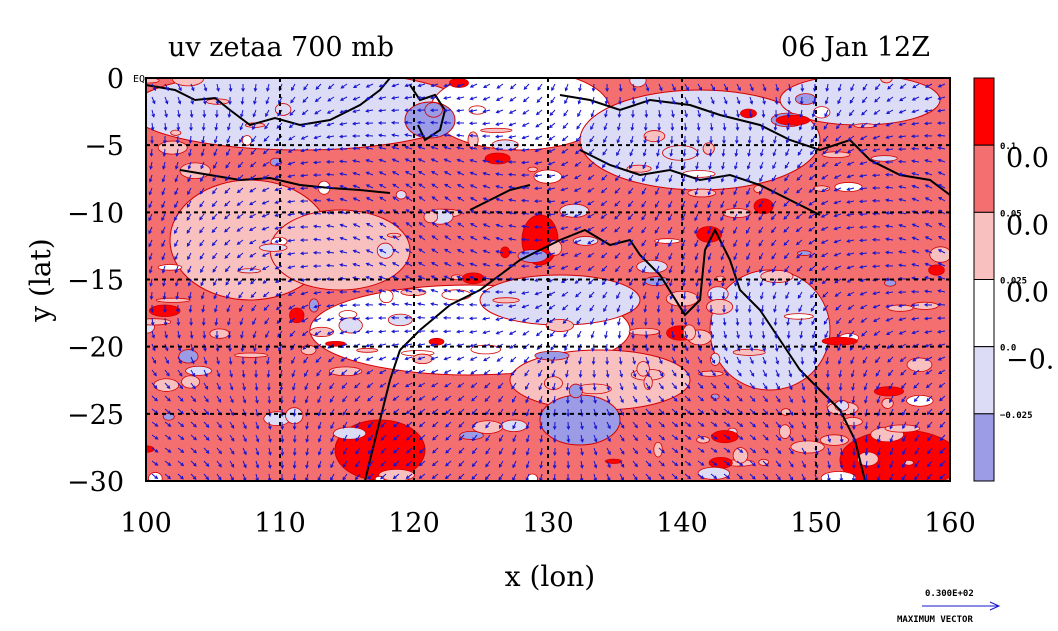  I want to click on vector-legend-value: 0.300E+02, so click(949, 594).